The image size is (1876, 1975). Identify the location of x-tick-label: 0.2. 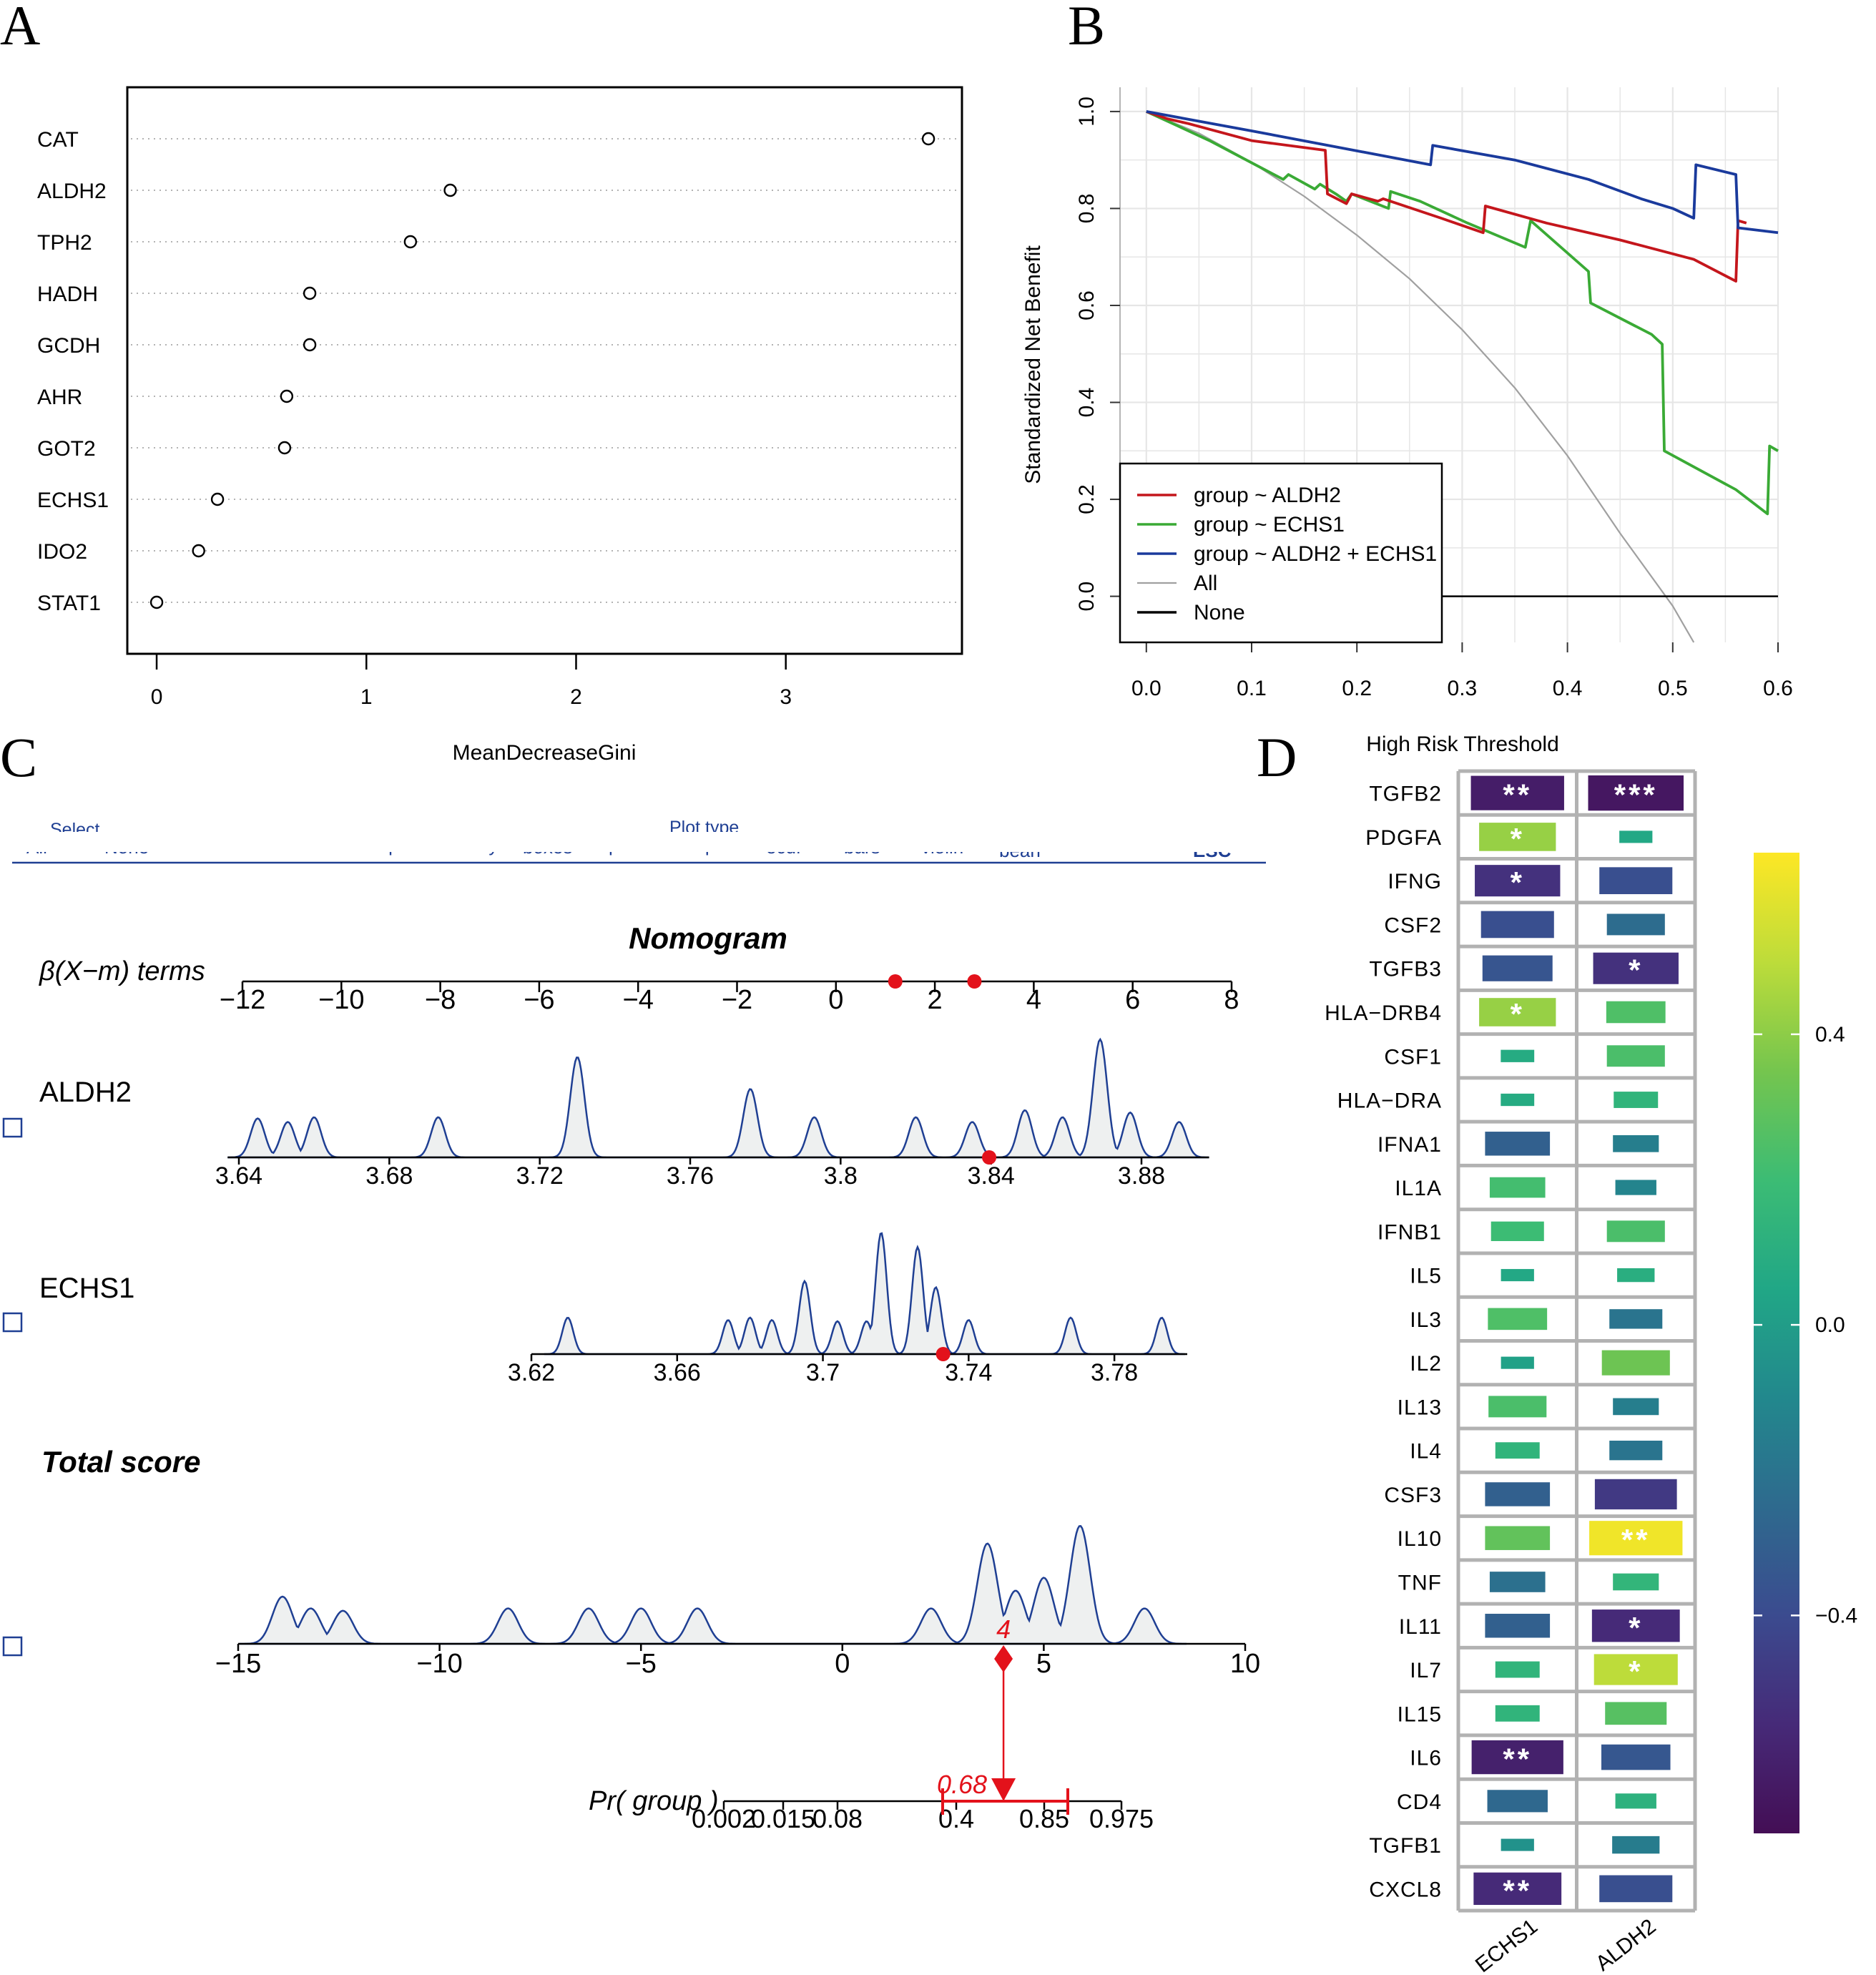
(1357, 689).